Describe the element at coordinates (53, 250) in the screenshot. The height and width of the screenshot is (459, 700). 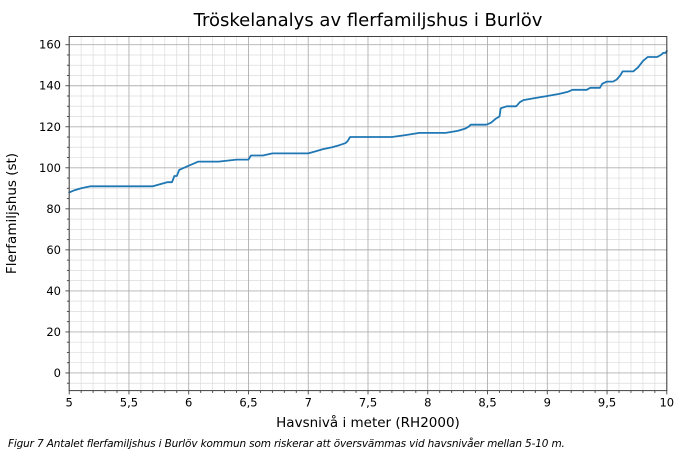
I see `y-tick-label: 60` at that location.